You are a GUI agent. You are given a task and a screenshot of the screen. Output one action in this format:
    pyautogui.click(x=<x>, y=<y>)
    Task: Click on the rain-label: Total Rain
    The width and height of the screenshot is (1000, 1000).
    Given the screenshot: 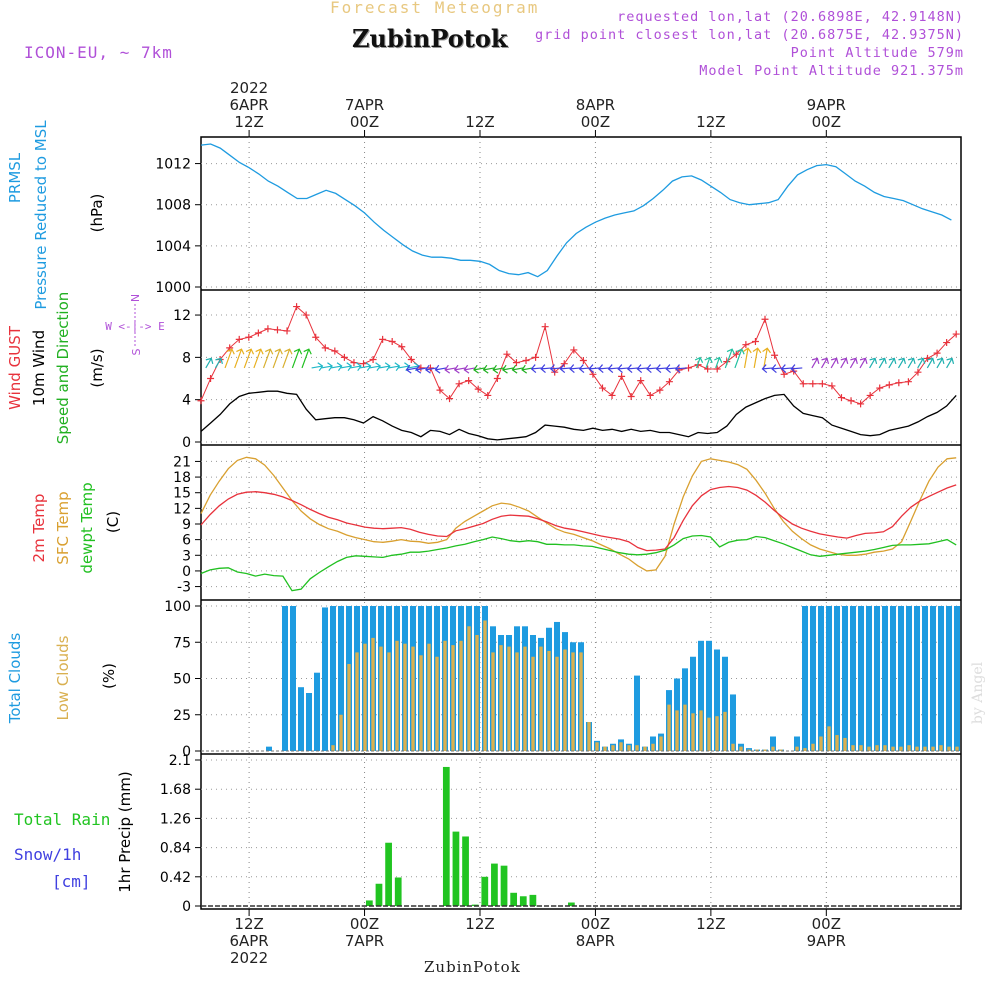 What is the action you would take?
    pyautogui.click(x=62, y=819)
    